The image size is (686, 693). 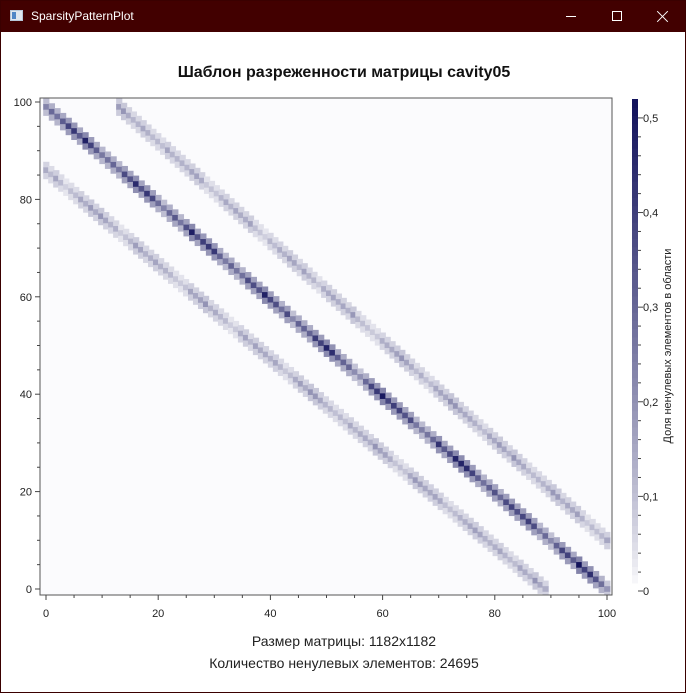 What do you see at coordinates (343, 16) in the screenshot?
I see `title-bar: SparsityPatternPlot` at bounding box center [343, 16].